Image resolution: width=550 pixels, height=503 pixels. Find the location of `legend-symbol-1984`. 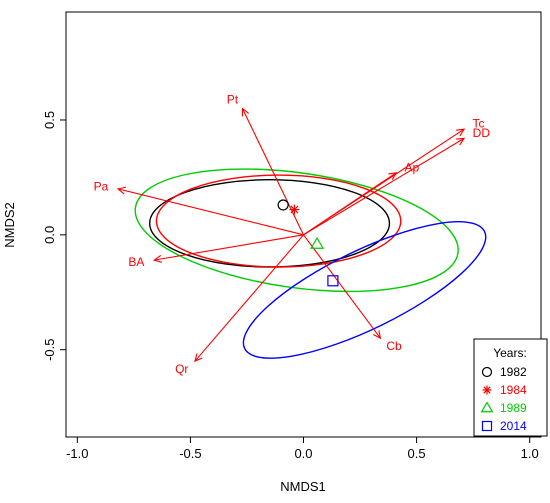

legend-symbol-1984 is located at coordinates (487, 390).